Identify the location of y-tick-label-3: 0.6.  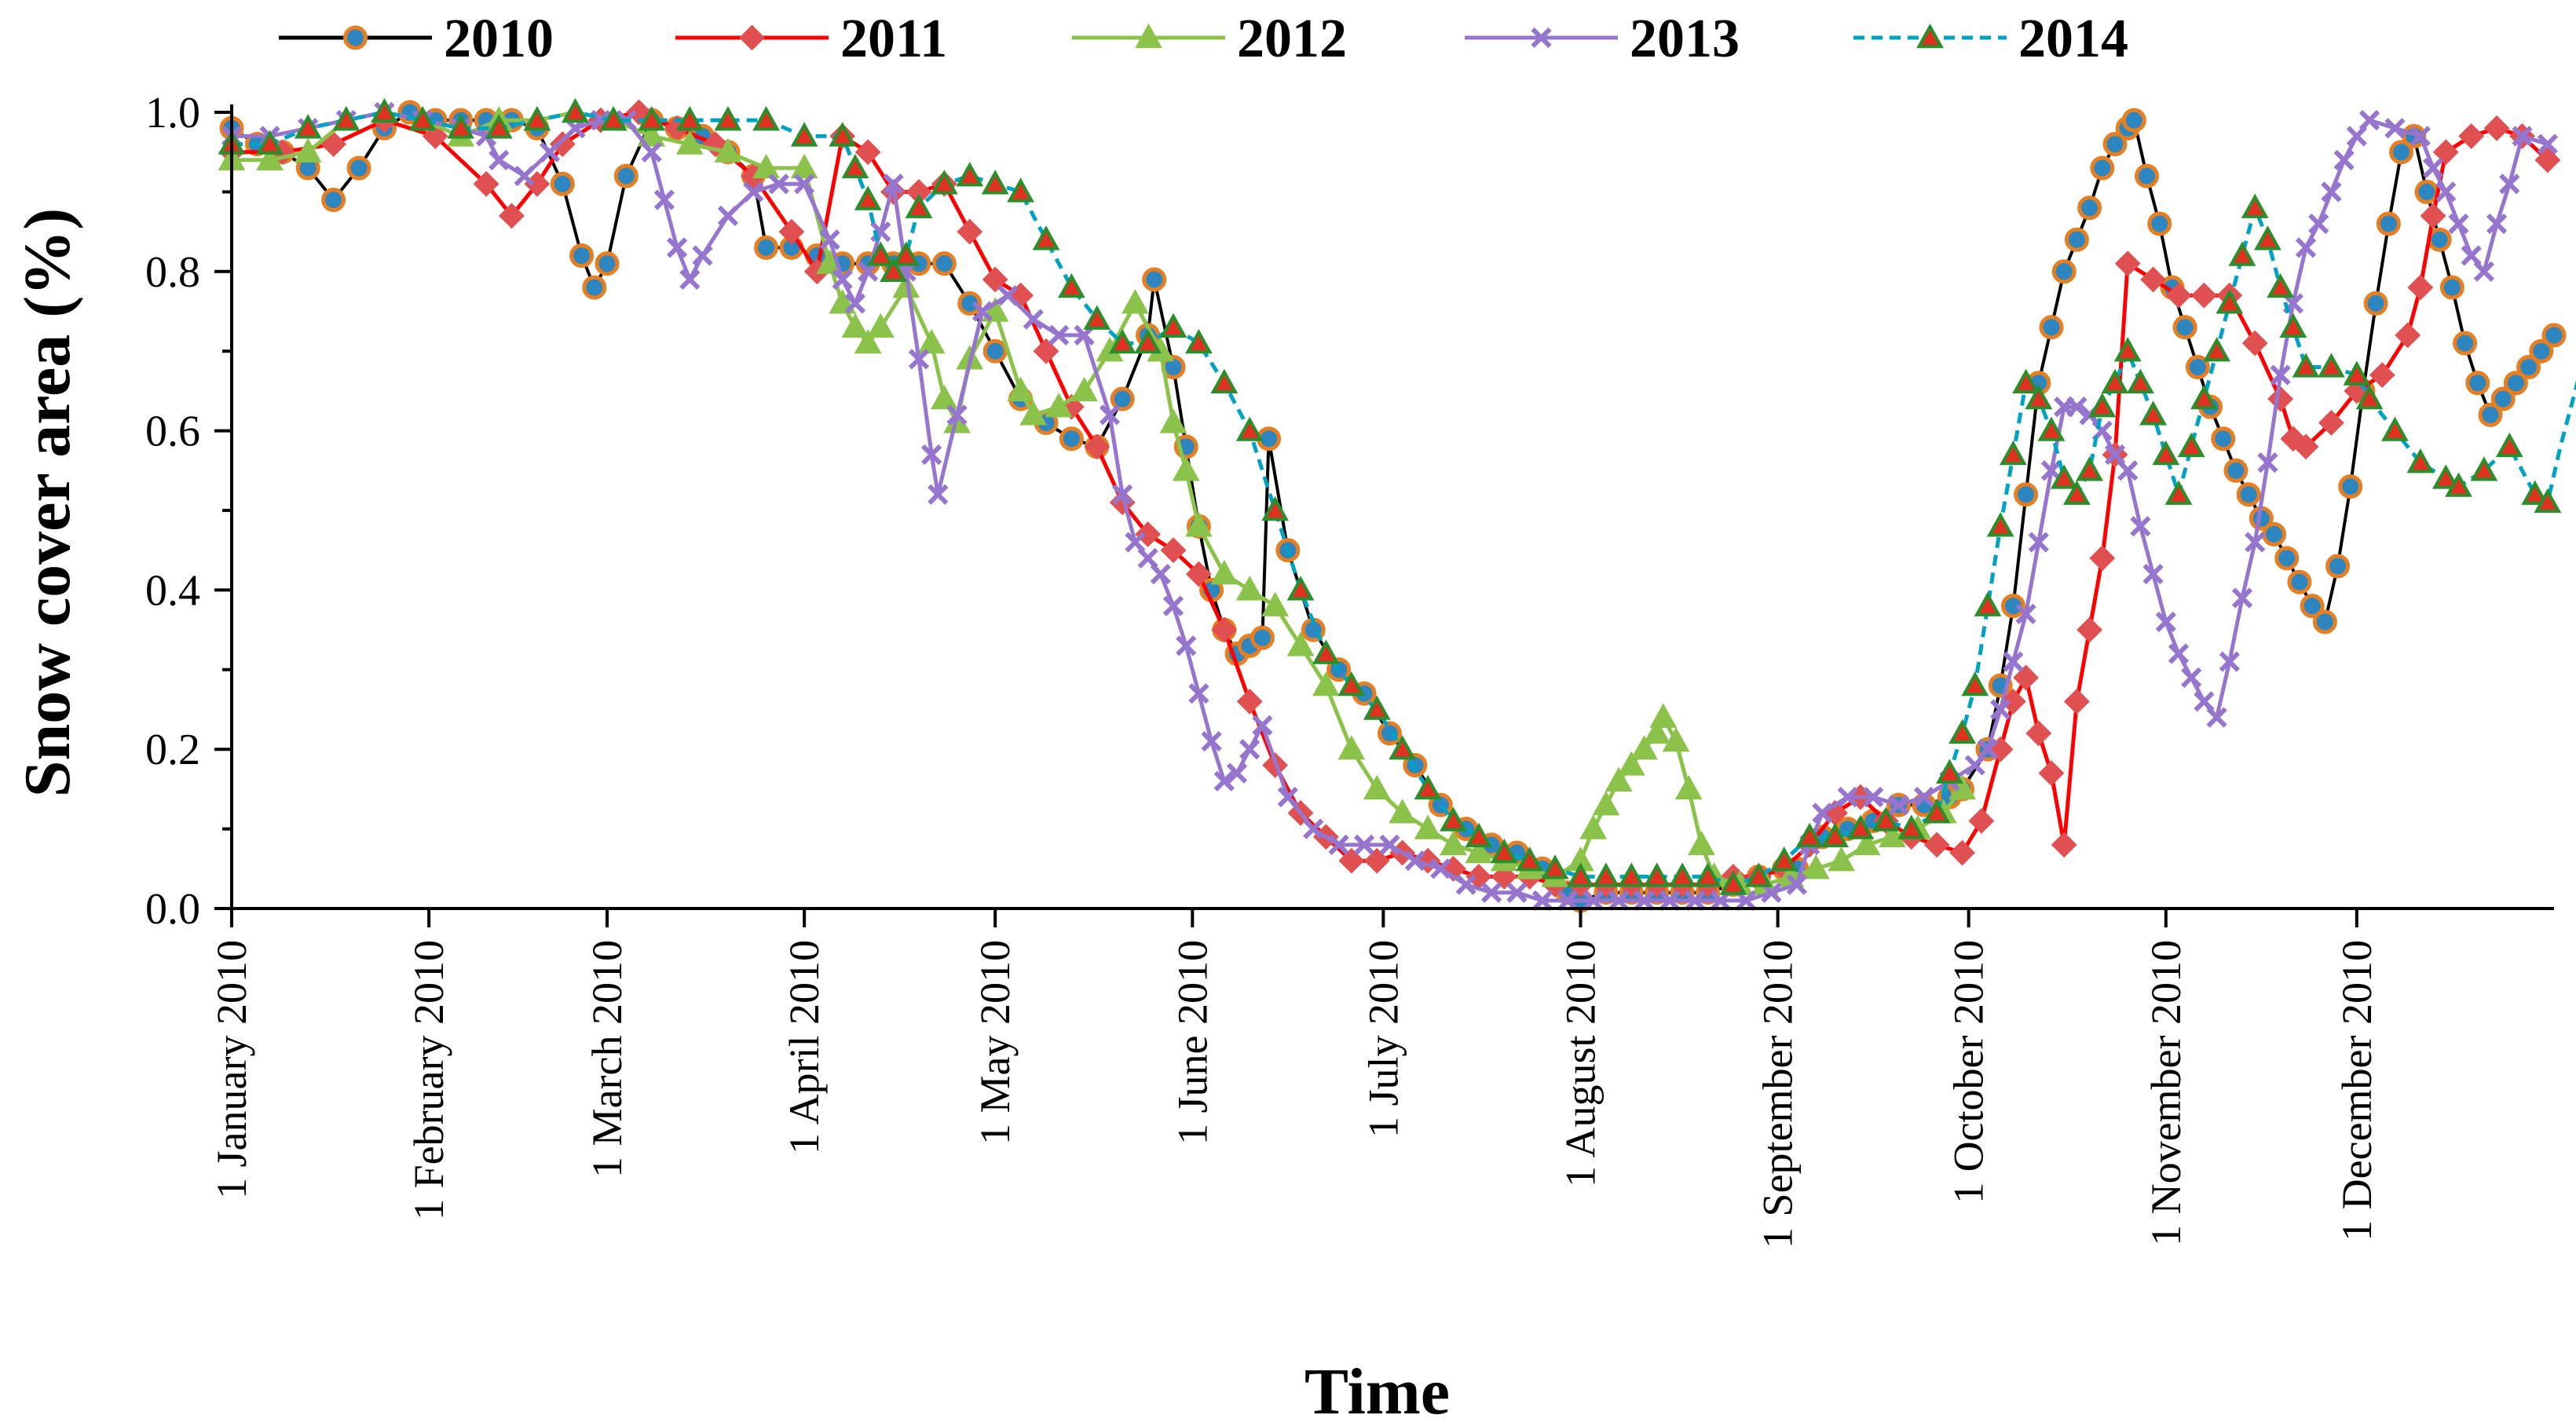
(173, 432).